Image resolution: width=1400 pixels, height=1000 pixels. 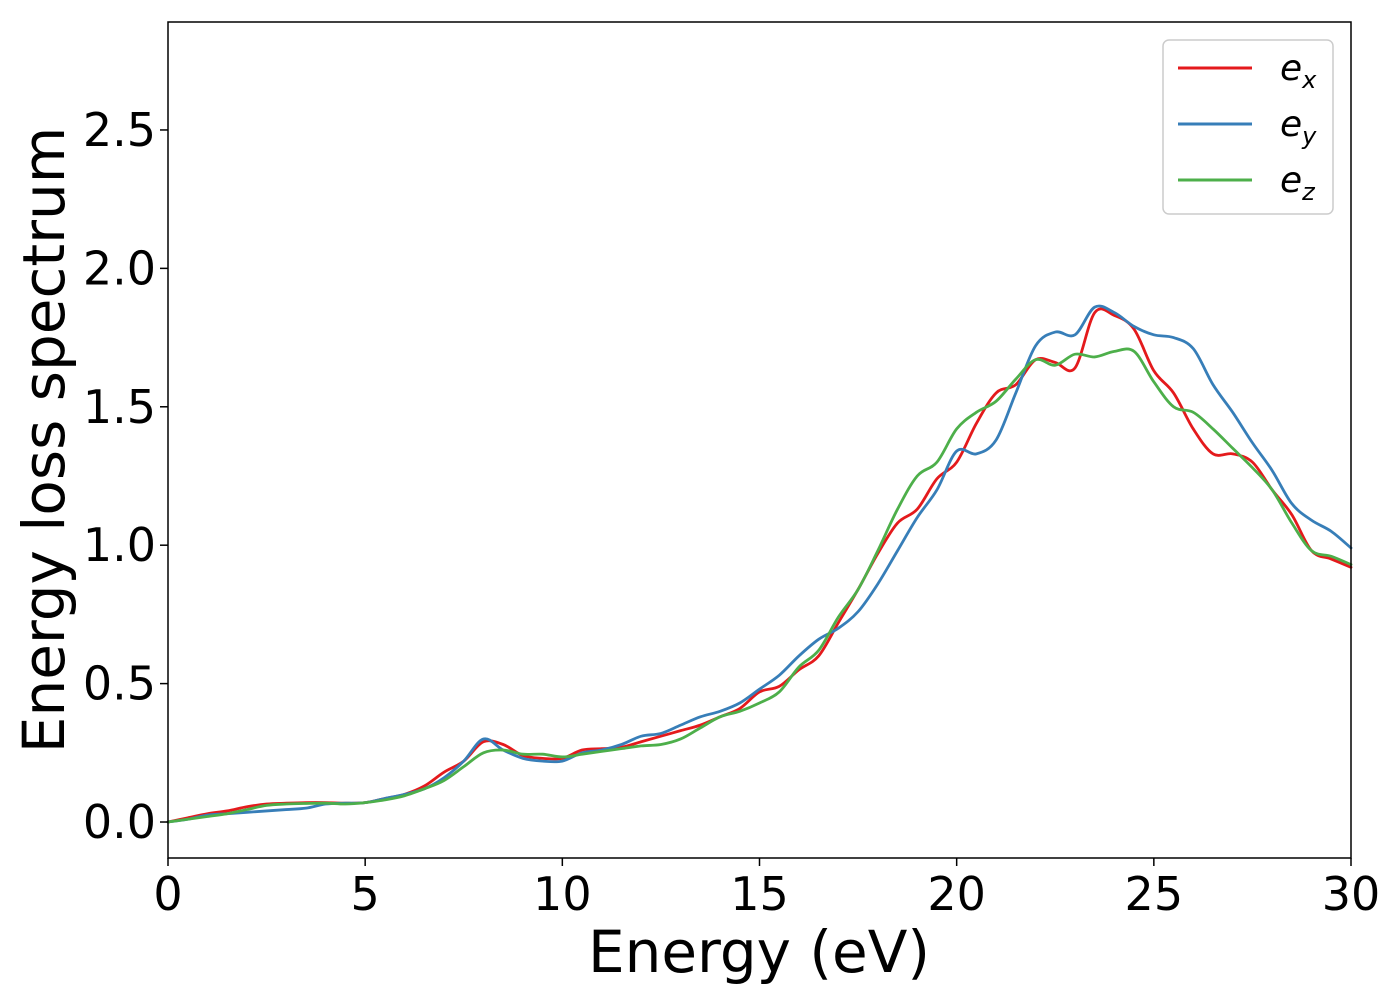 What do you see at coordinates (119, 545) in the screenshot?
I see `y-tick-label: 1.0` at bounding box center [119, 545].